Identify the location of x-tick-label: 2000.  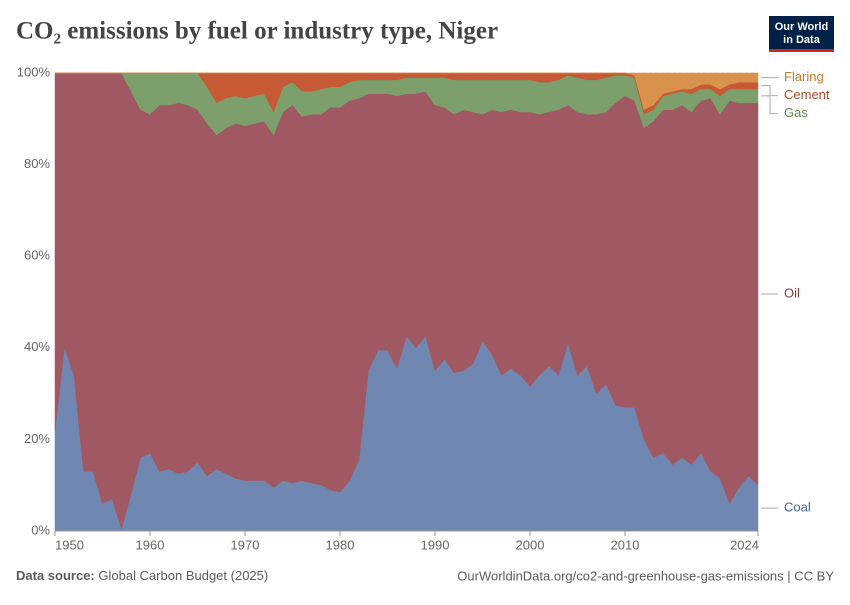
(530, 544).